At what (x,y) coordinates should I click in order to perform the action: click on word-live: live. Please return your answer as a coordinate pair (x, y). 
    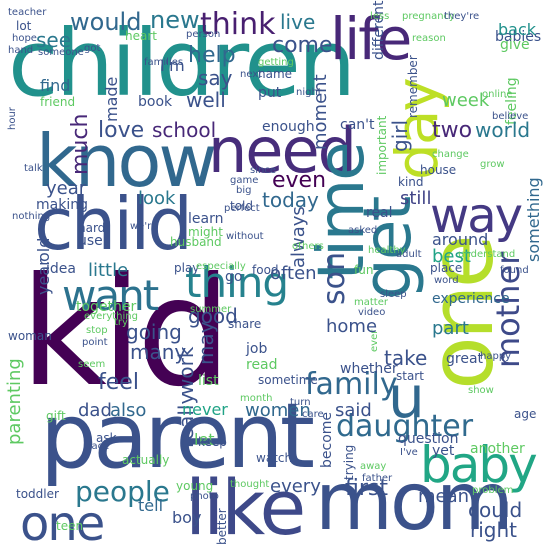
    Looking at the image, I should click on (298, 22).